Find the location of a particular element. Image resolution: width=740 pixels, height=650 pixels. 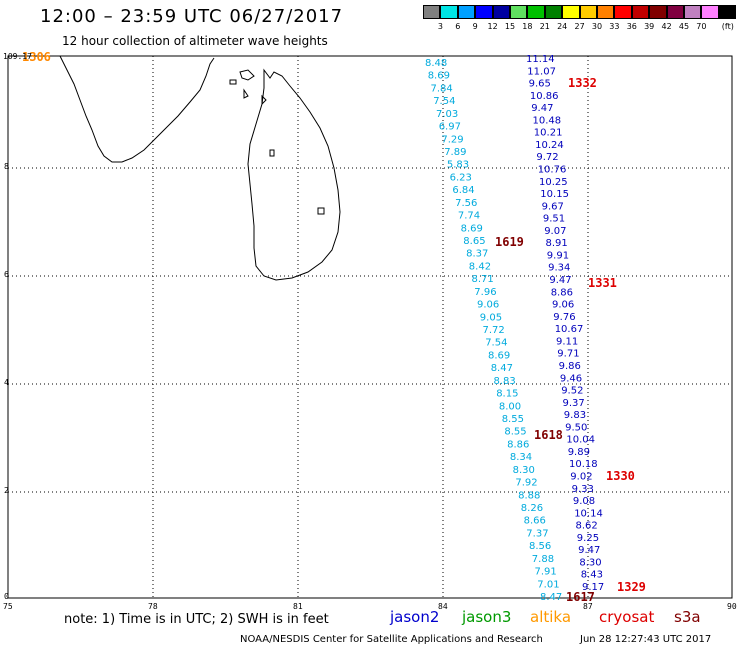

wave-height-value-jason3-track: 7.56 is located at coordinates (466, 203).